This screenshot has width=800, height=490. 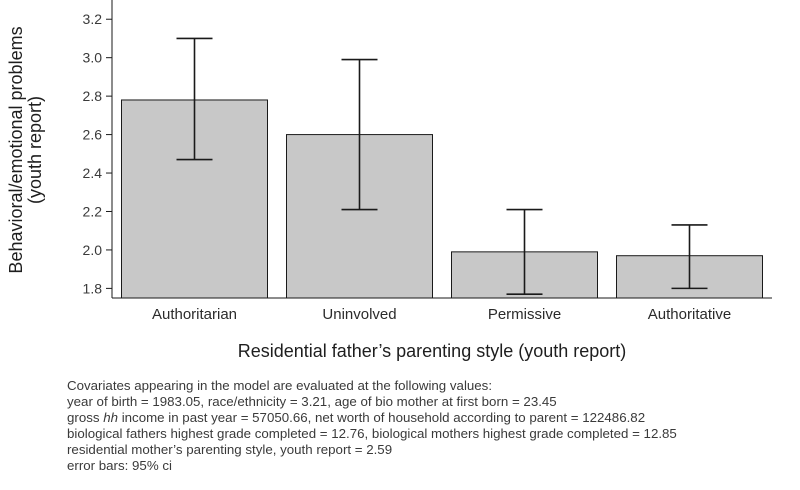 I want to click on x-tick-label: Permissive, so click(x=524, y=314).